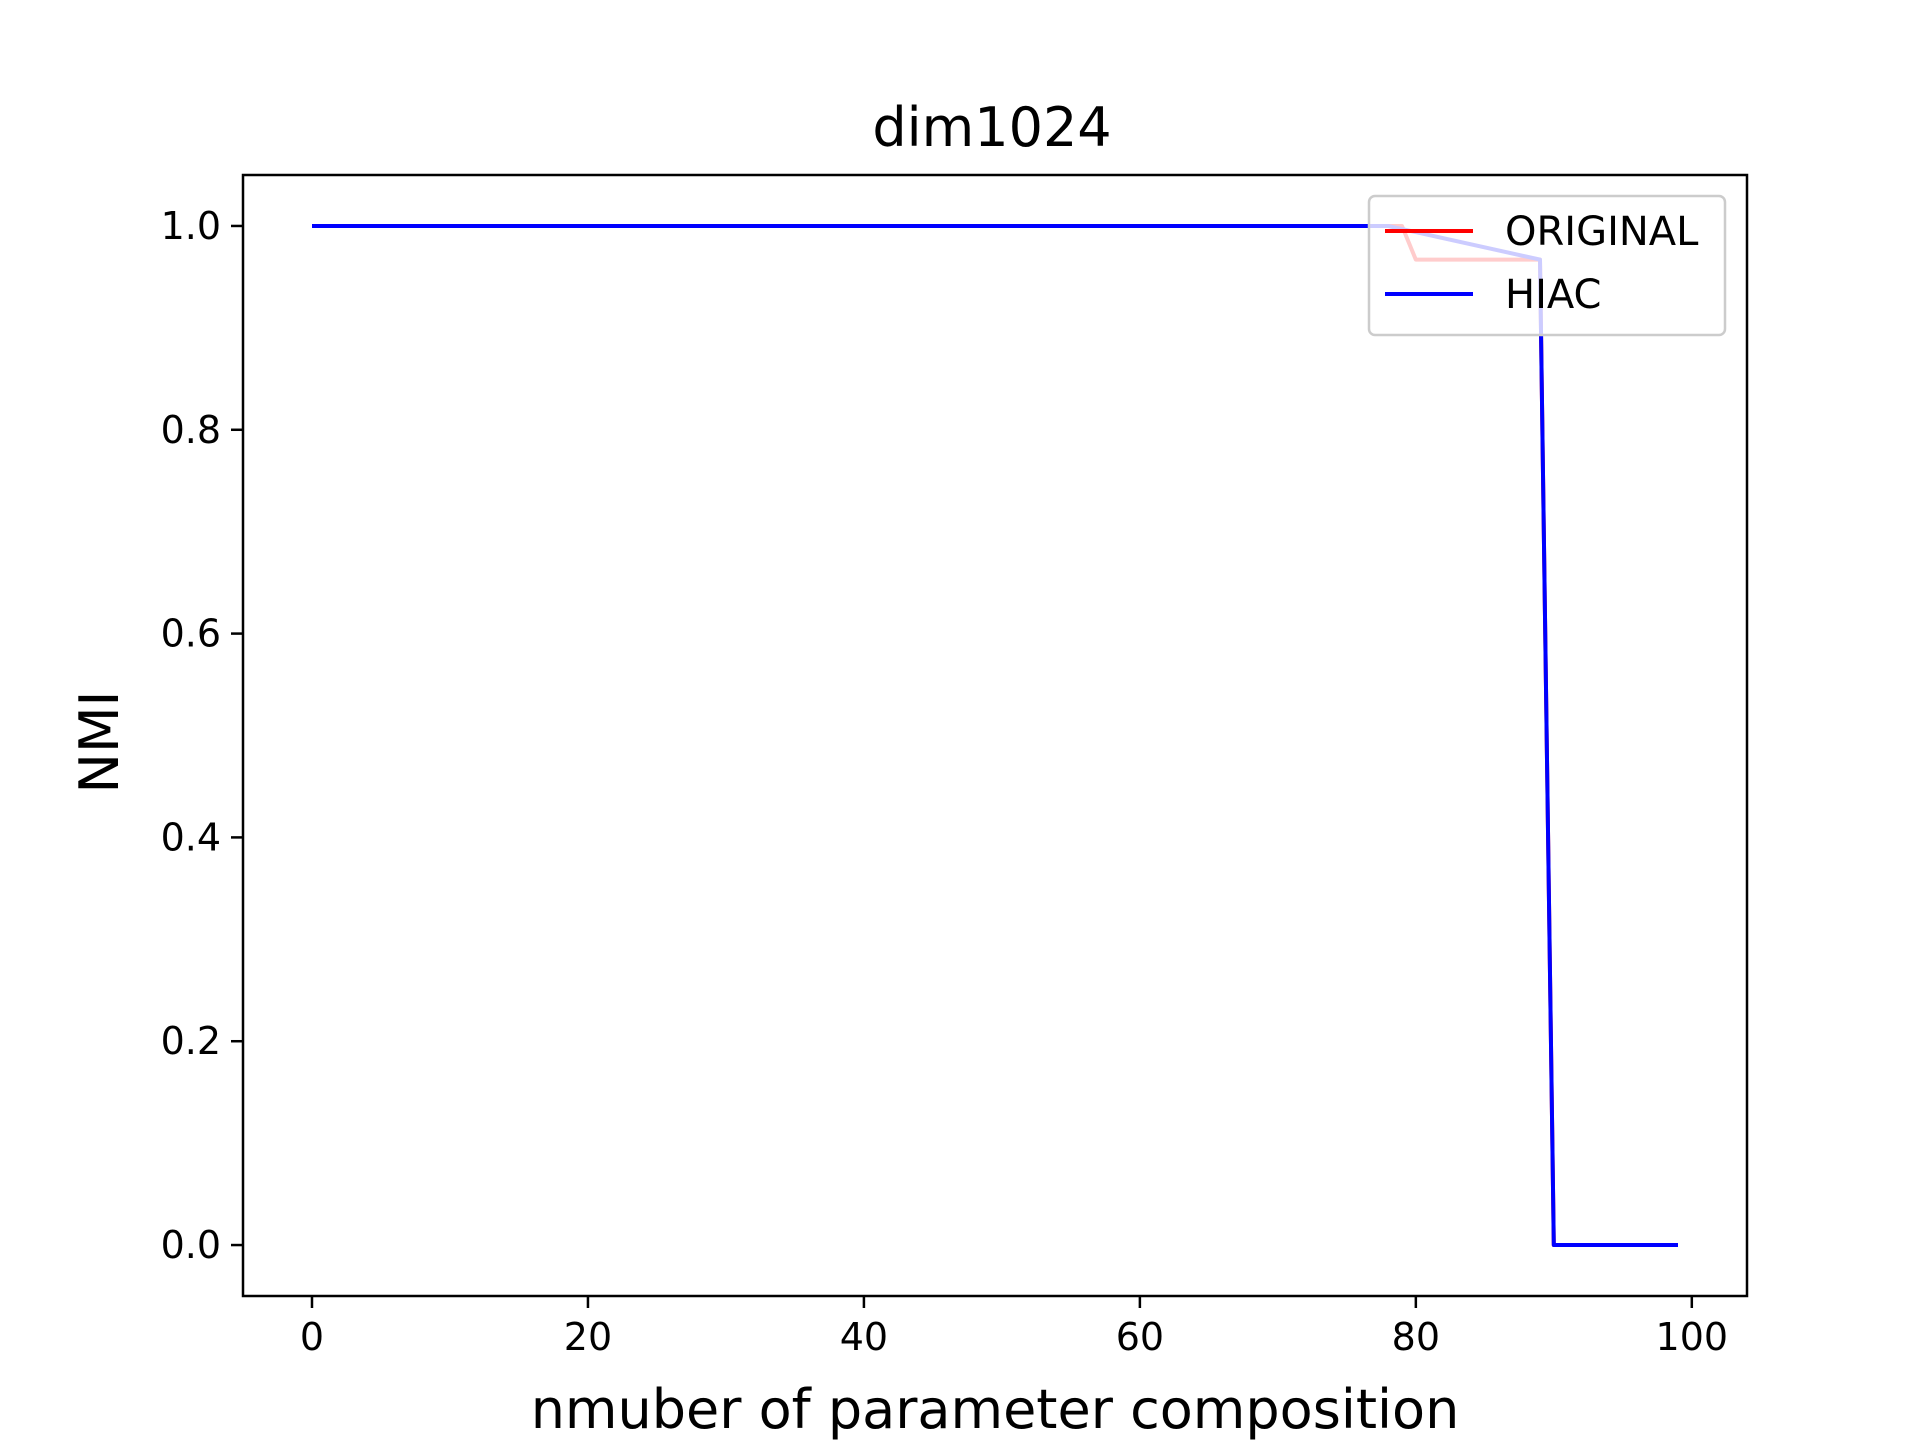  I want to click on y-tick-label: 0.0, so click(191, 1245).